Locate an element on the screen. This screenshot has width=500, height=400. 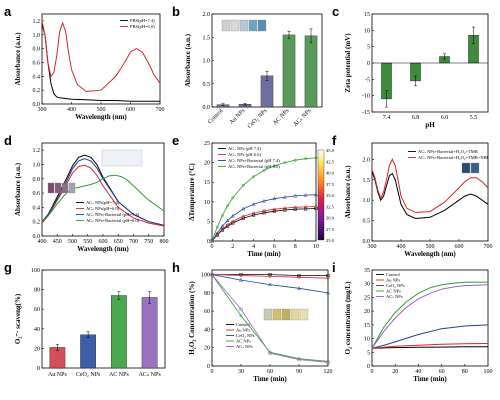
y-tick-label: 0.2 is located at coordinates (37, 91).